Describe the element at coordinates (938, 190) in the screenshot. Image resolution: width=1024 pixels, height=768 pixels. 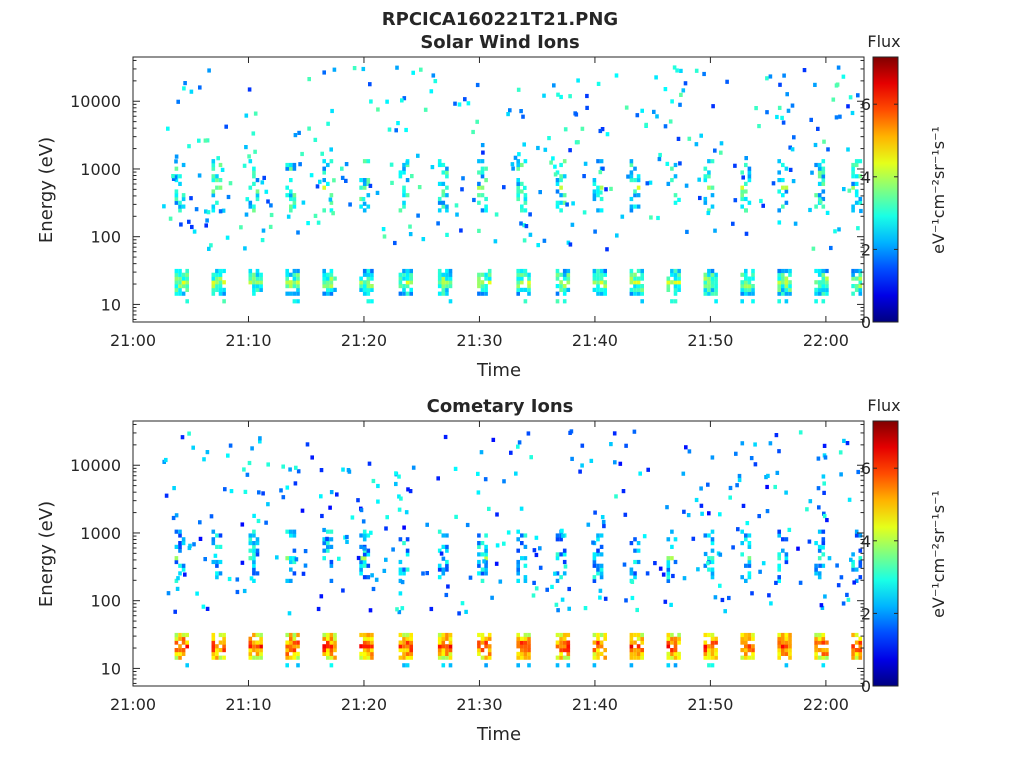
I see `colorbar-label-solar-wind: eV⁻¹cm⁻²sr⁻¹s⁻¹` at that location.